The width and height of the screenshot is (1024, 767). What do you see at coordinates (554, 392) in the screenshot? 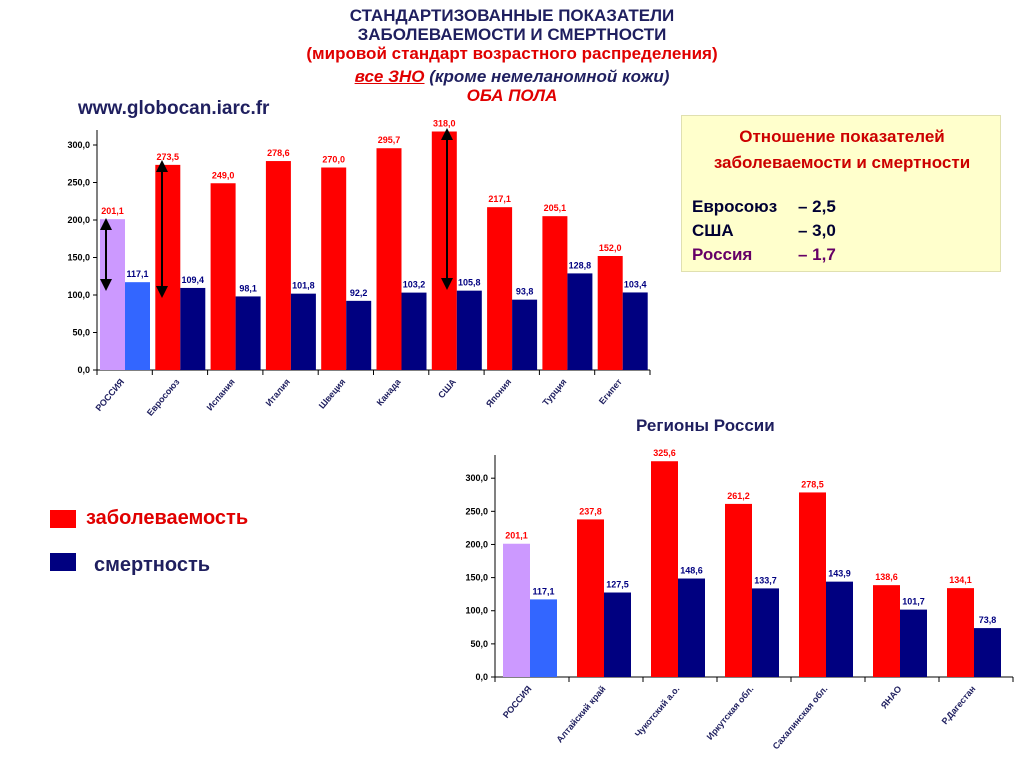
I see `x-tick-label: Турция` at bounding box center [554, 392].